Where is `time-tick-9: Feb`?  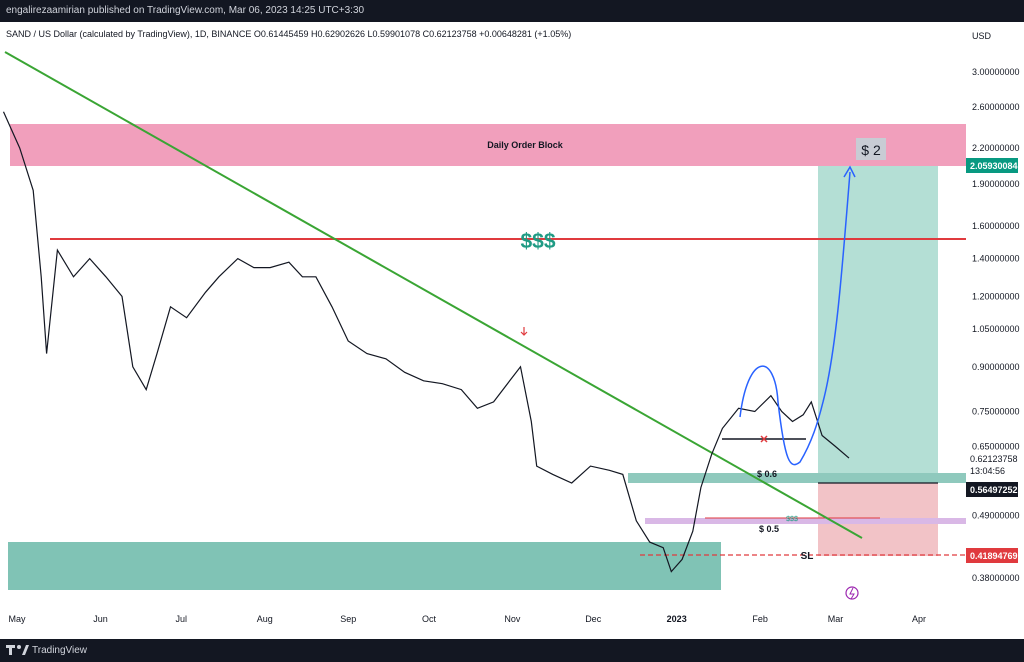 time-tick-9: Feb is located at coordinates (760, 619).